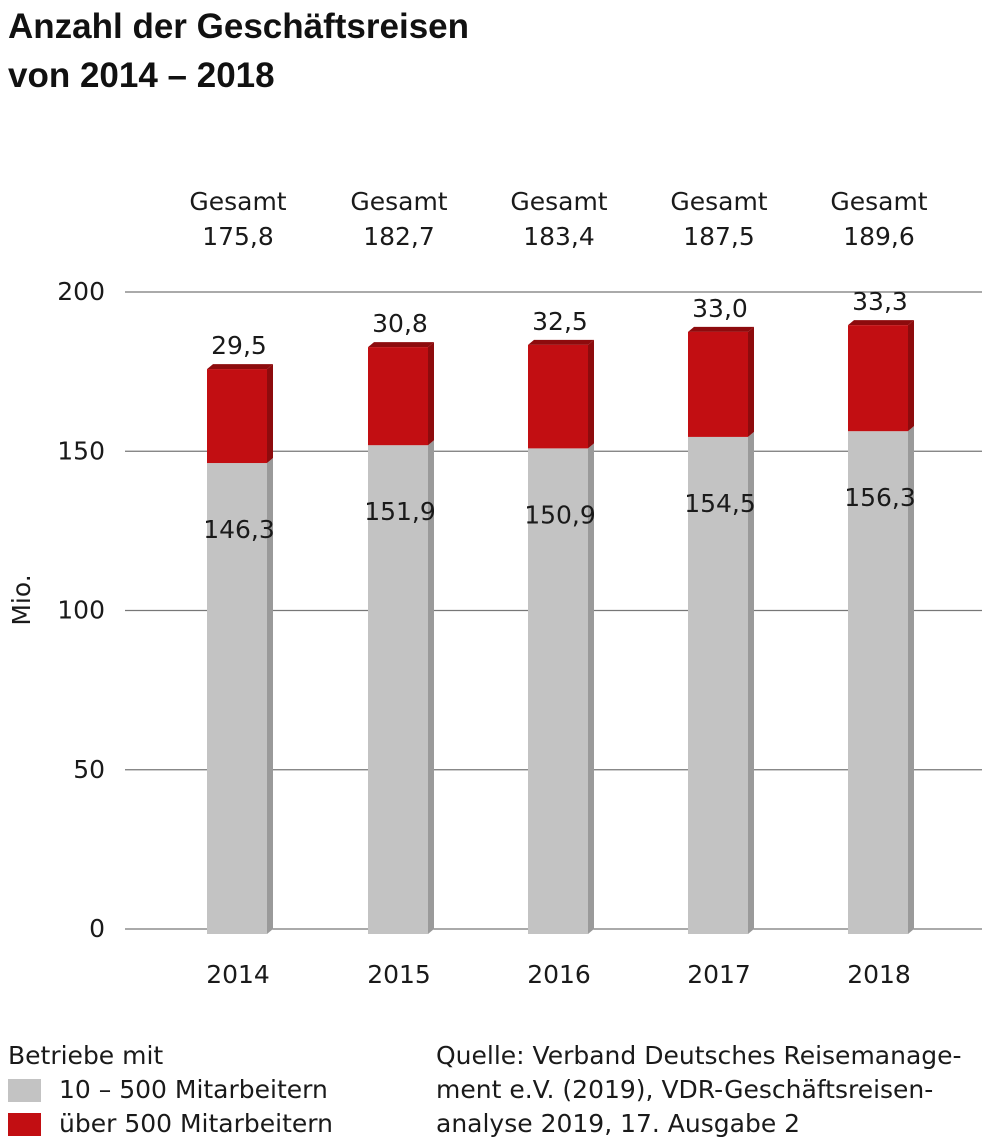 This screenshot has width=984, height=1143. I want to click on source-line-2: ment e.V. (2019), VDR-Geschäftsreisen-, so click(685, 1089).